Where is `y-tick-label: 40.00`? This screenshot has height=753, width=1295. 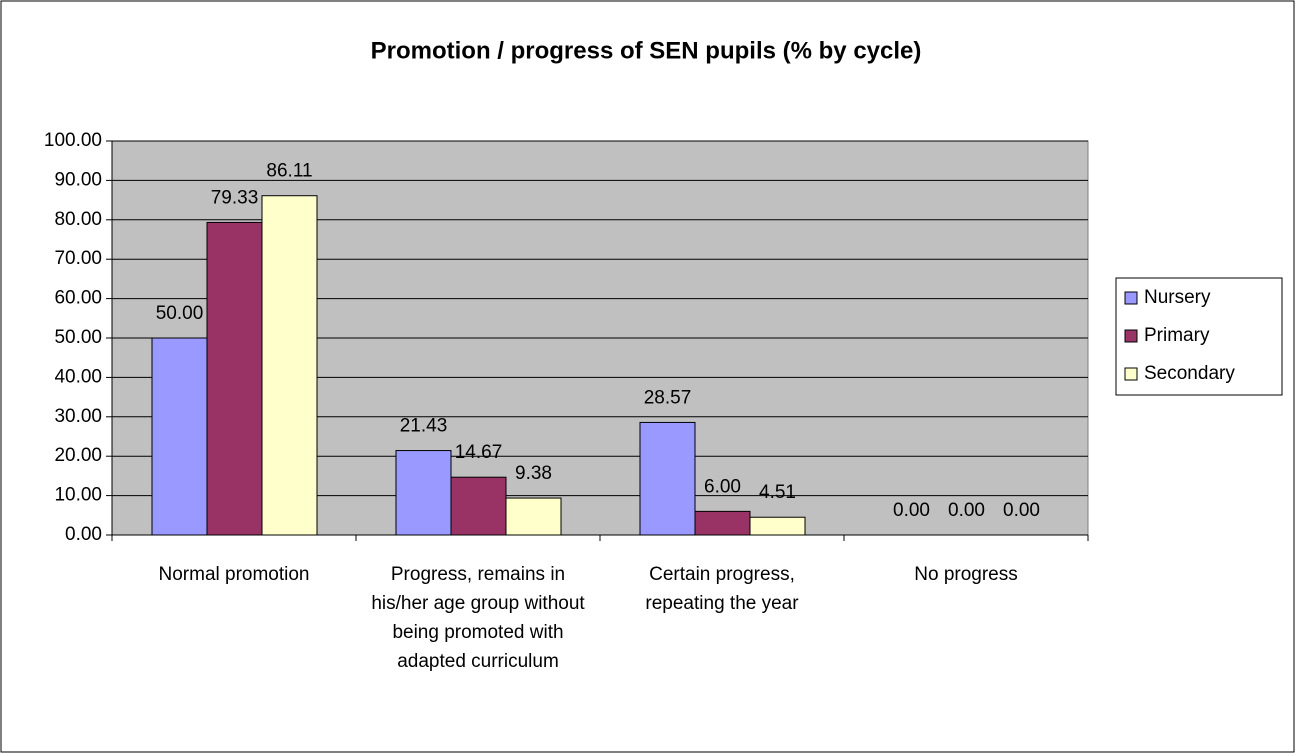
y-tick-label: 40.00 is located at coordinates (78, 376).